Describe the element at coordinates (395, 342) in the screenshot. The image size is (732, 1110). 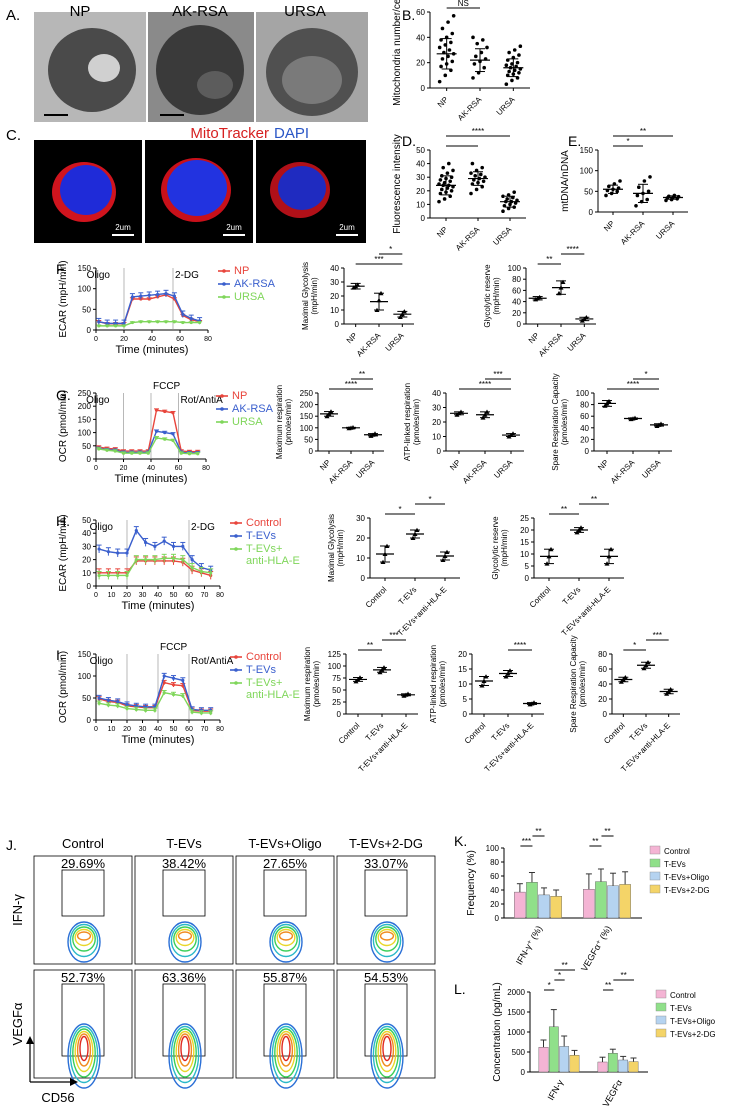
I see `x-tick-label: URSA` at that location.